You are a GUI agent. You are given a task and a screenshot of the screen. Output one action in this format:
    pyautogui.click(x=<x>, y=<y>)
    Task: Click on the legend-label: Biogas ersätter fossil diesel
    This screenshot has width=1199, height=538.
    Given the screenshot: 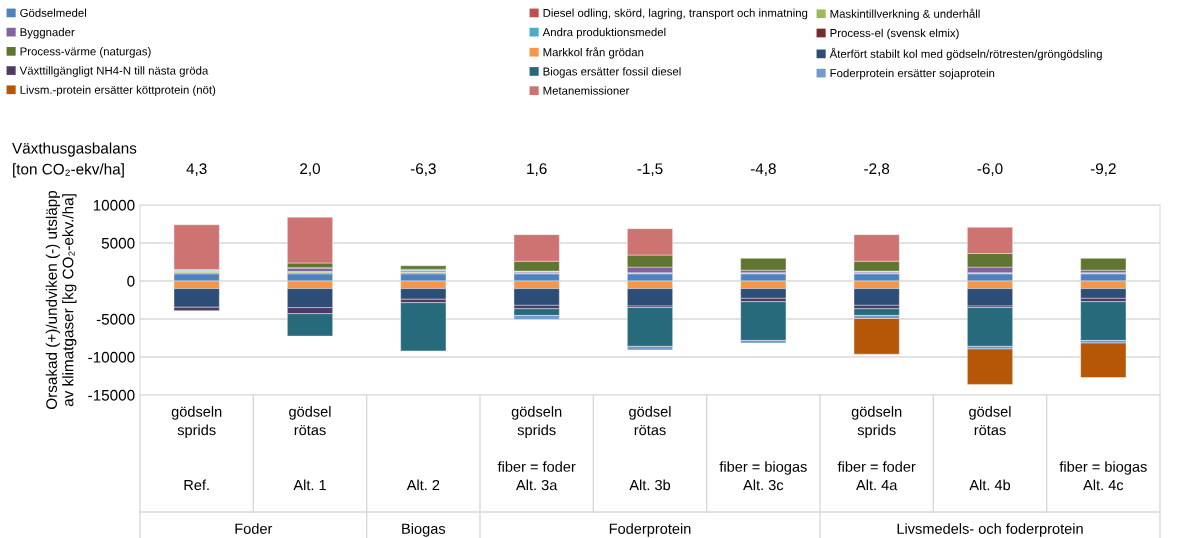 What is the action you would take?
    pyautogui.click(x=612, y=72)
    